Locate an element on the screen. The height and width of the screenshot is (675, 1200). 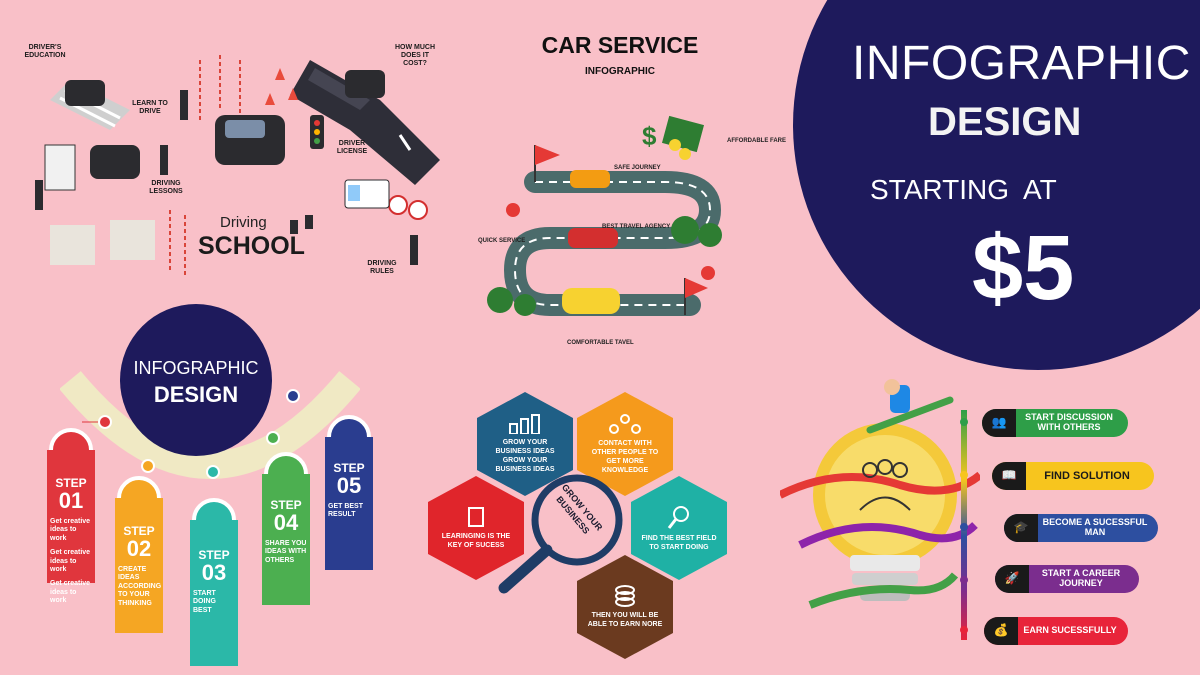
lightbulb-illustration is located at coordinates (880, 494).